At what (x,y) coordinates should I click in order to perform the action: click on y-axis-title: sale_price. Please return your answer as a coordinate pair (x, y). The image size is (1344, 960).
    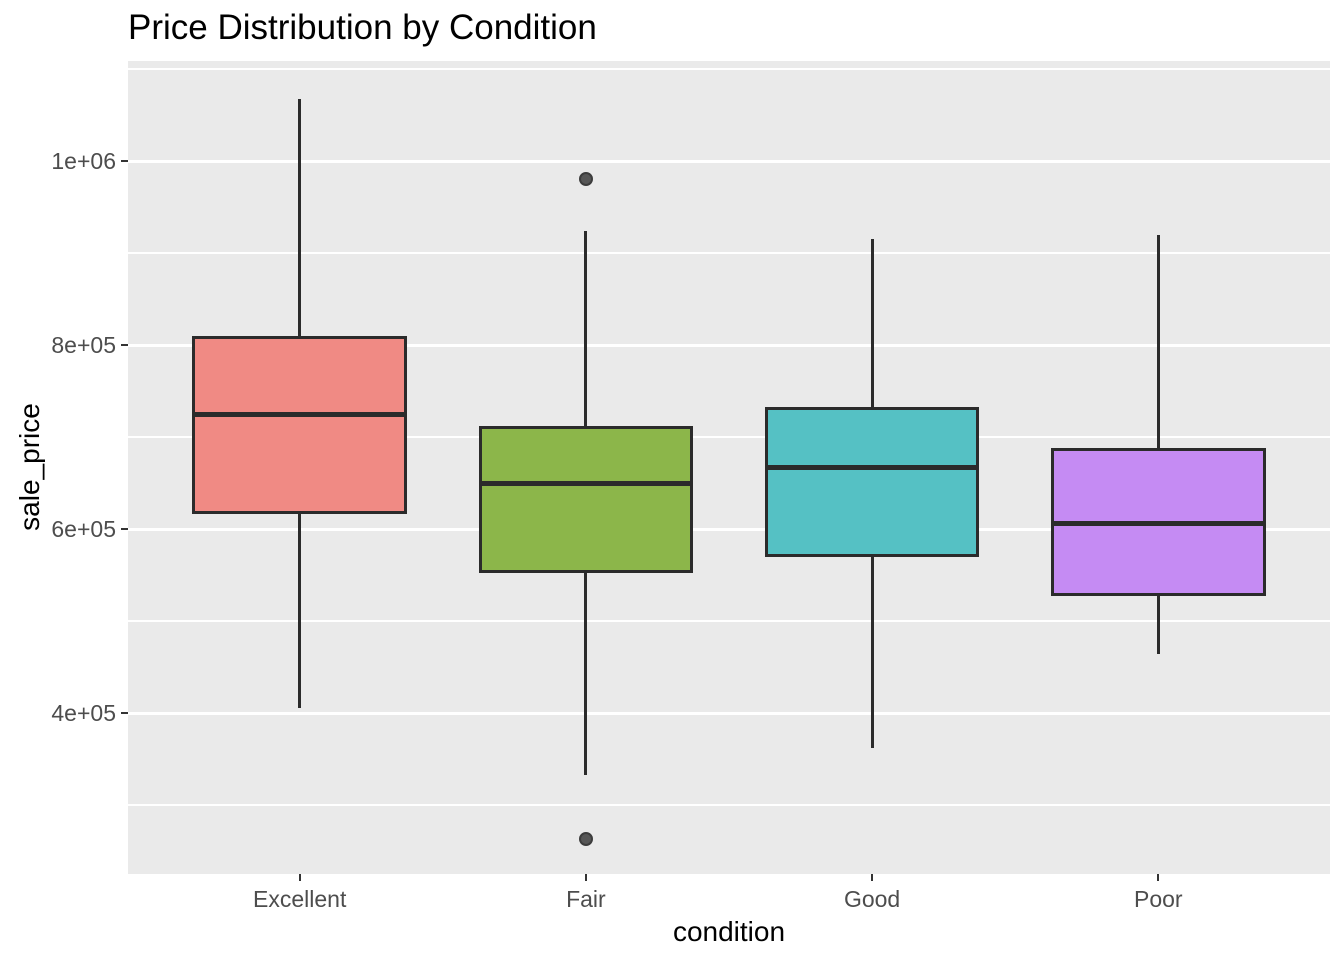
    Looking at the image, I should click on (29, 467).